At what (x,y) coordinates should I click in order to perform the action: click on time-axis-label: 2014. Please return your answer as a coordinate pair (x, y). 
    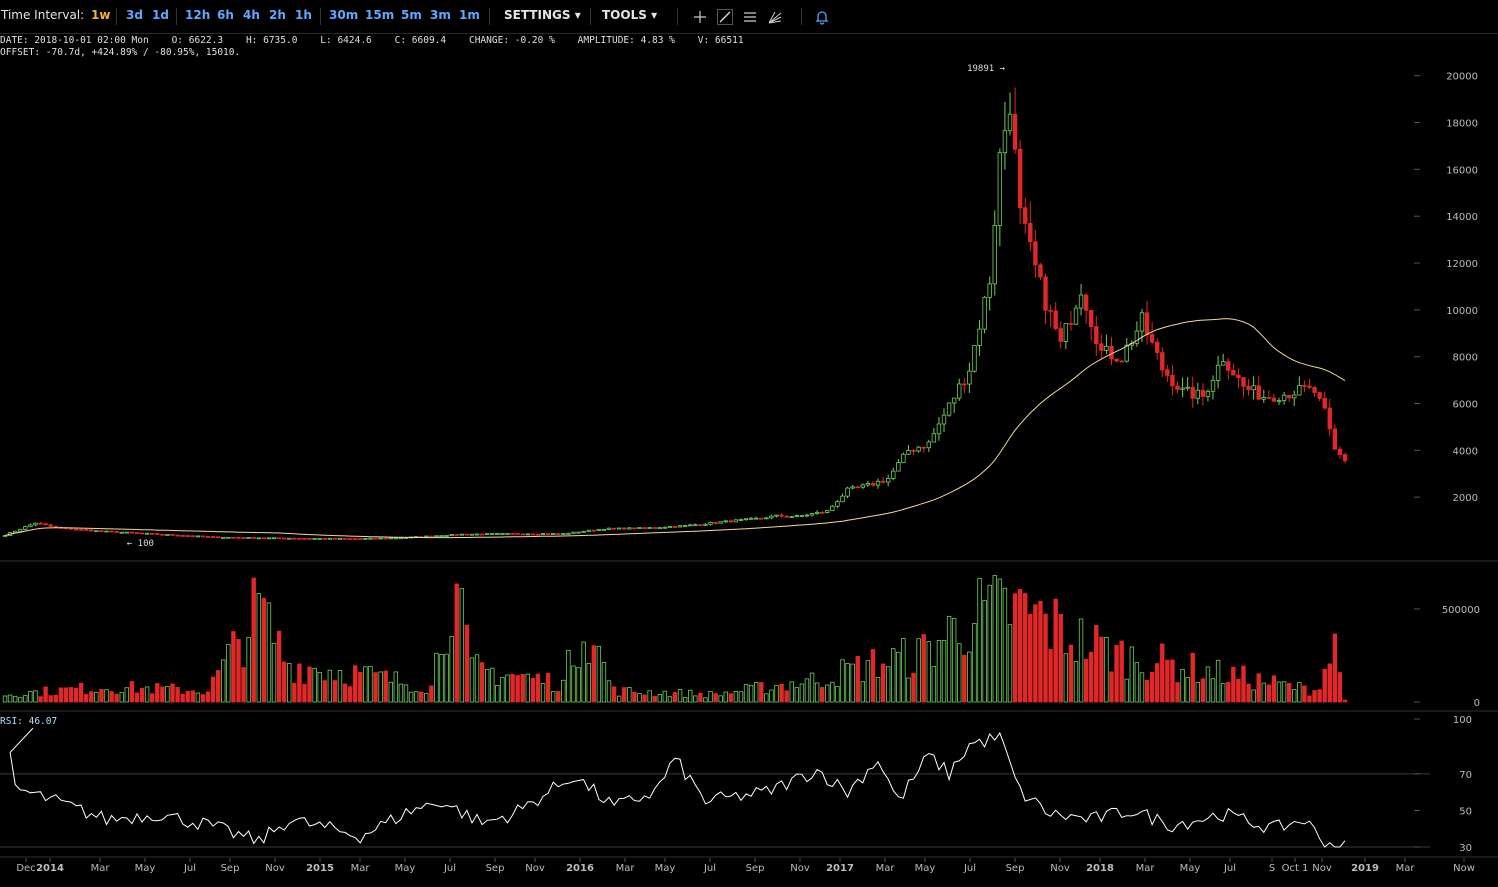
    Looking at the image, I should click on (50, 868).